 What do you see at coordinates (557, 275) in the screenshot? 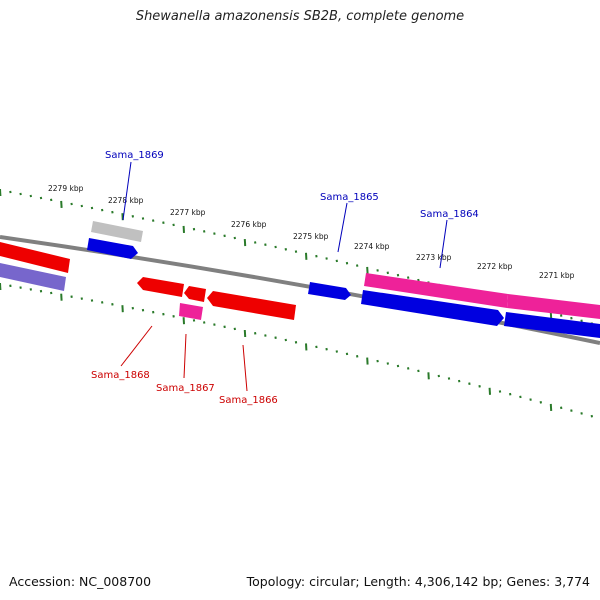
I see `kbp-label: 2271 kbp` at bounding box center [557, 275].